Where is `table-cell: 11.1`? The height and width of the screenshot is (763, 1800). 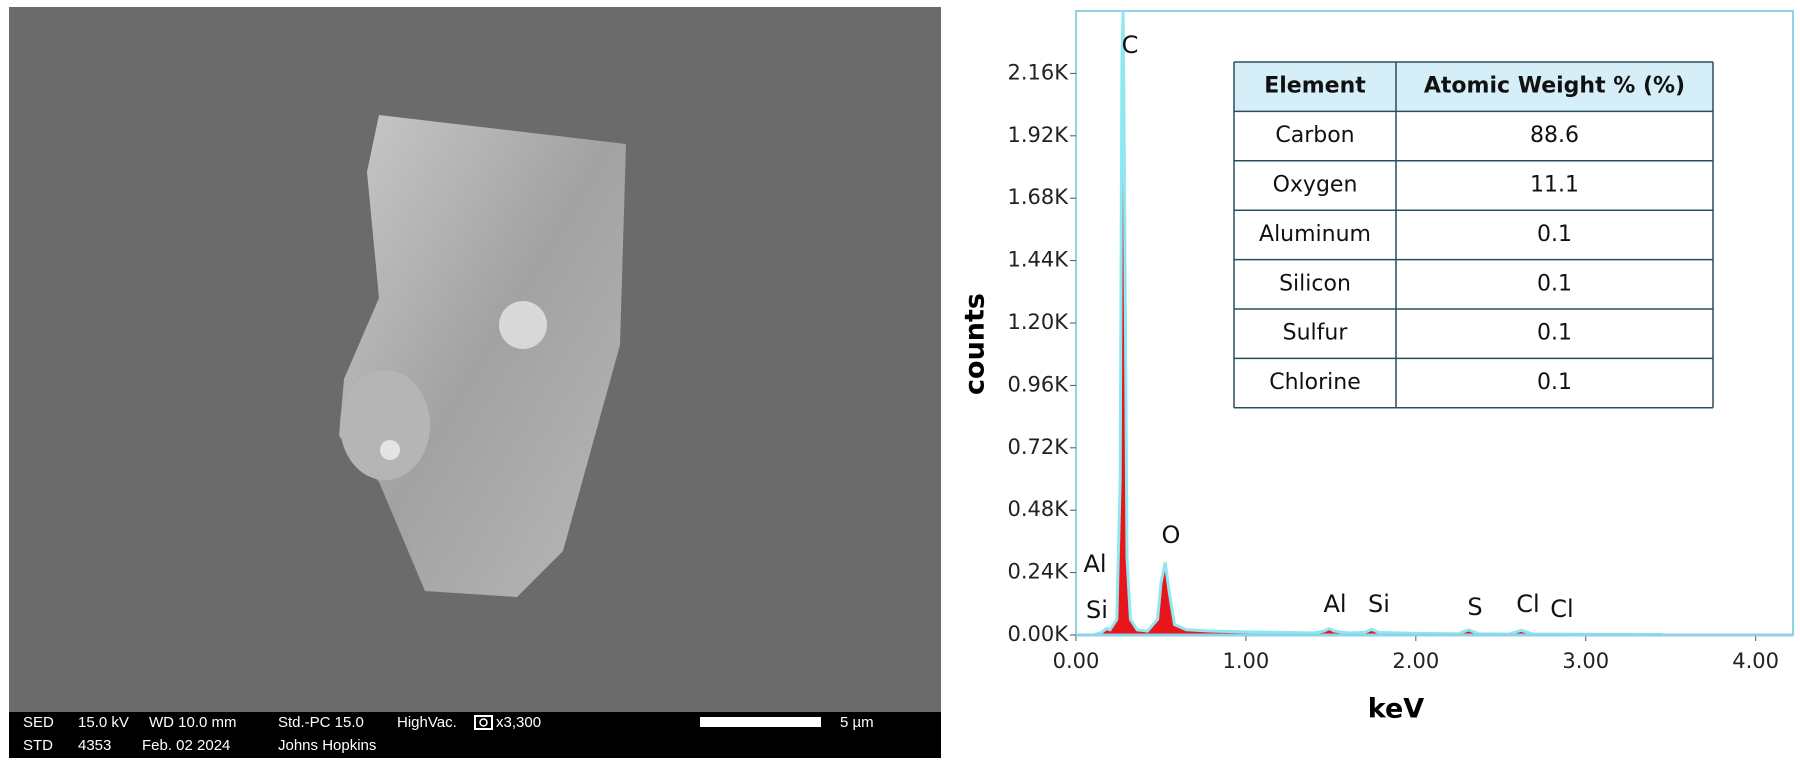
table-cell: 11.1 is located at coordinates (1554, 185).